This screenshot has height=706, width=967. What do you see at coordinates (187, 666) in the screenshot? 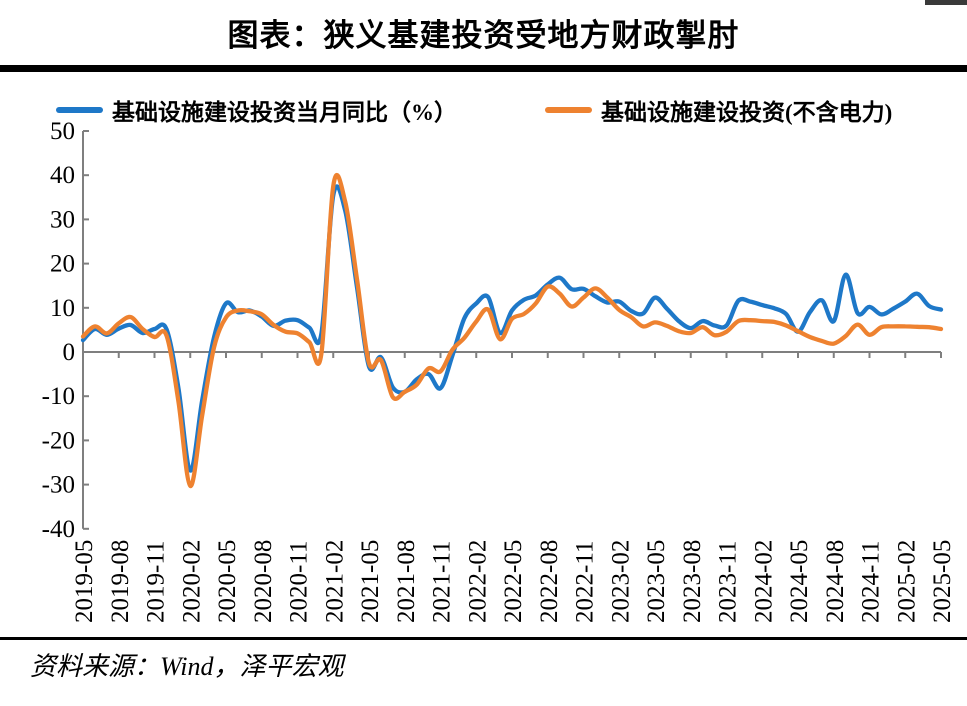
I see `source-note: 资料来源：Wind，泽平宏观` at bounding box center [187, 666].